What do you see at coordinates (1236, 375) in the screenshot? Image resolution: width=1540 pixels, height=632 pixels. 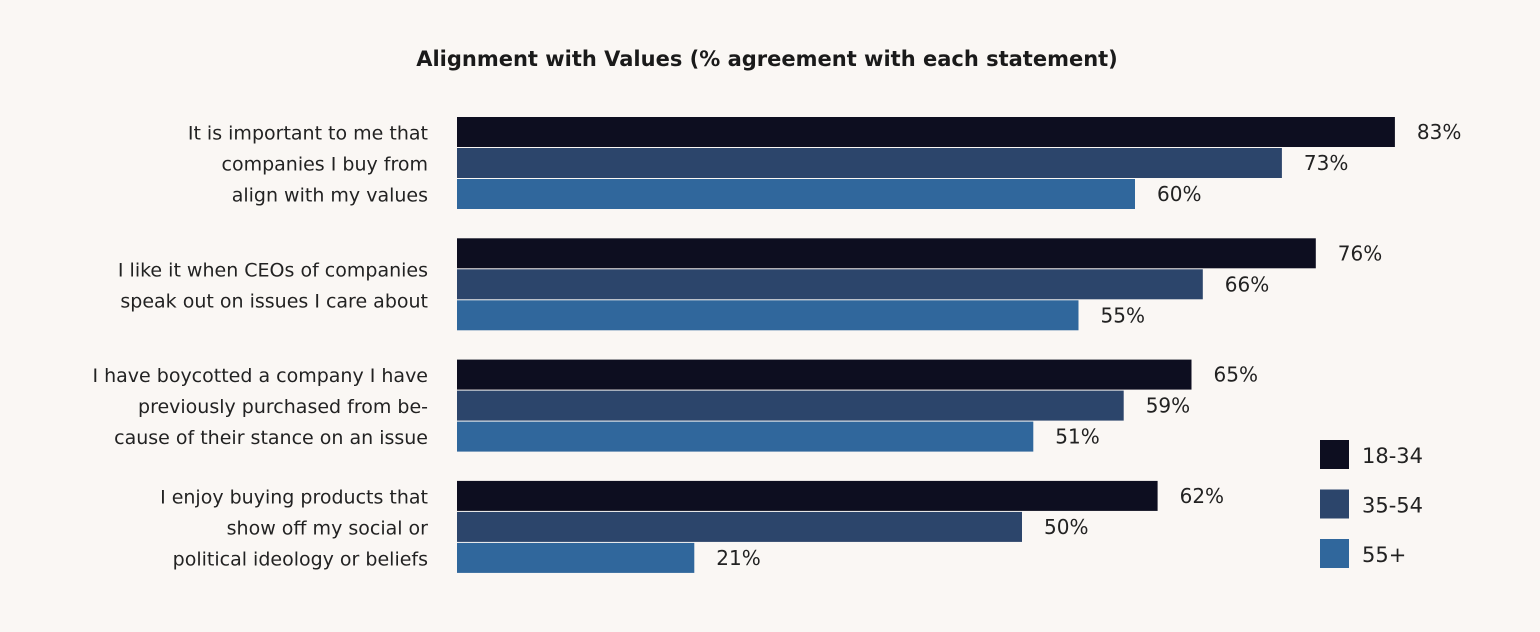 I see `data-label: 65%` at bounding box center [1236, 375].